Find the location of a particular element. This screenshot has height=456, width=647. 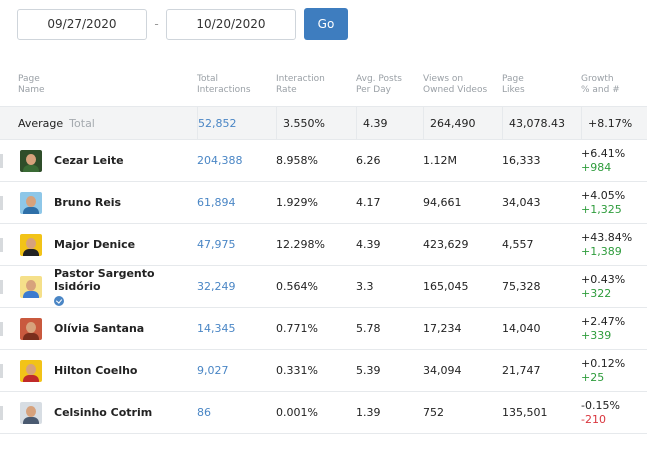

growth-cell: +43.84% +1,389 is located at coordinates (614, 245).